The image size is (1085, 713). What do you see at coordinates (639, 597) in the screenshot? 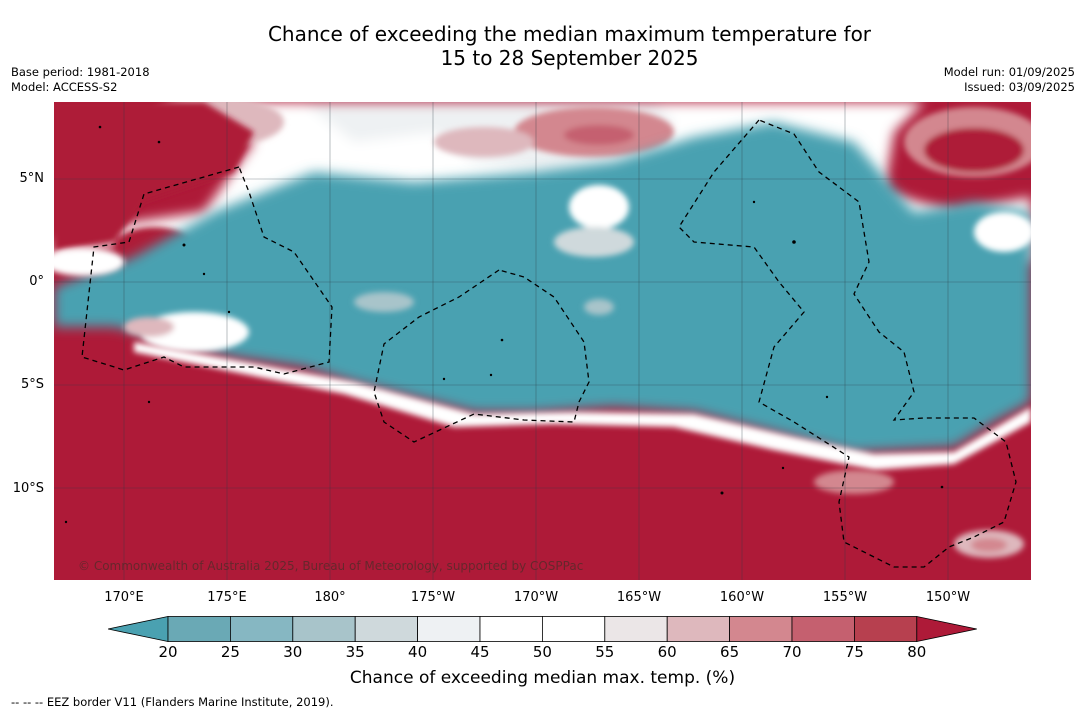
I see `lon-label-165w: 165°W` at bounding box center [639, 597].